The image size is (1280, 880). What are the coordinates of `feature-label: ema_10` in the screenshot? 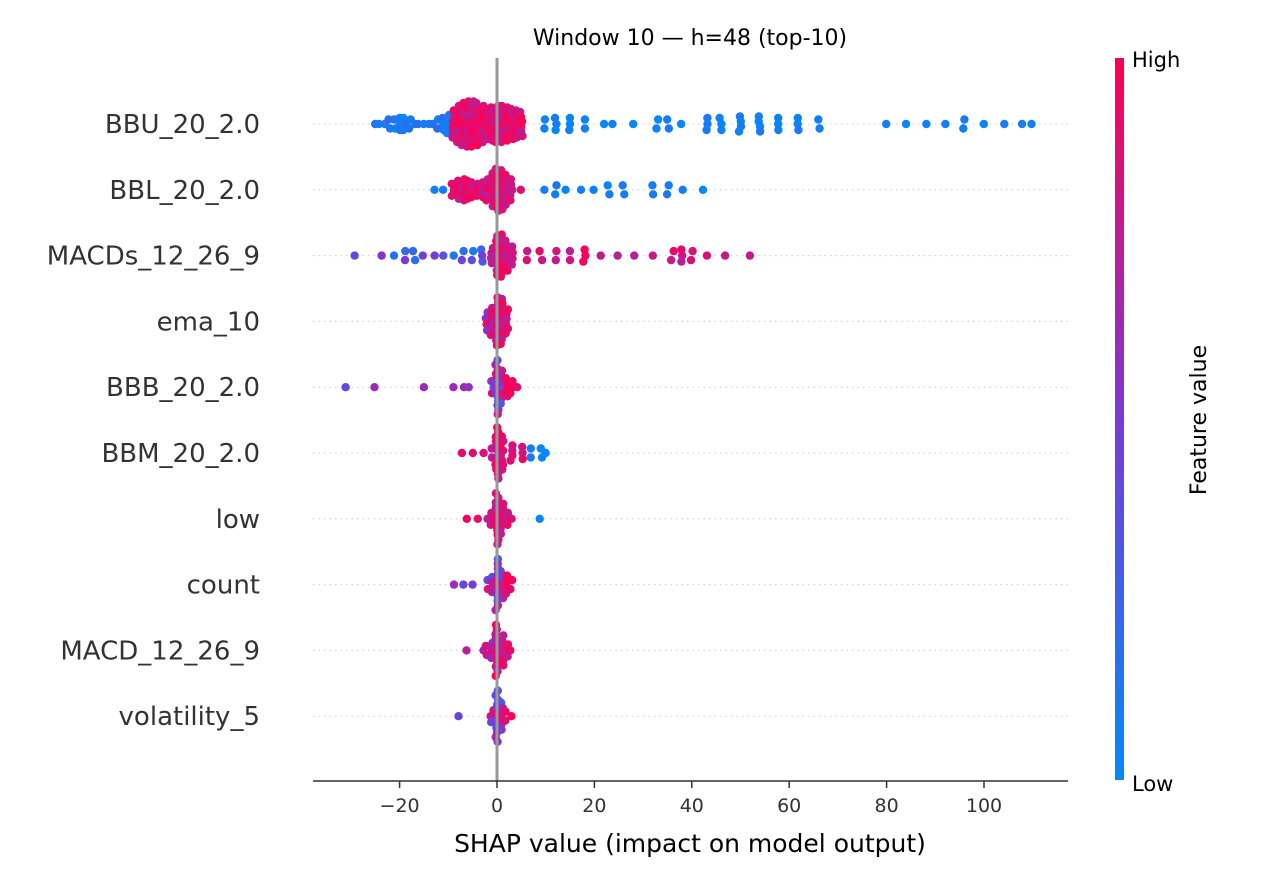 It's located at (208, 322).